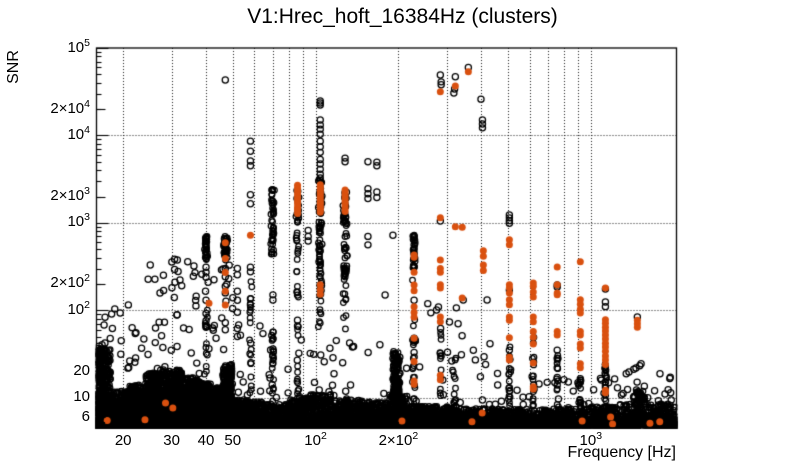 This screenshot has height=472, width=805. Describe the element at coordinates (591, 439) in the screenshot. I see `x-tick-label: 10³` at that location.